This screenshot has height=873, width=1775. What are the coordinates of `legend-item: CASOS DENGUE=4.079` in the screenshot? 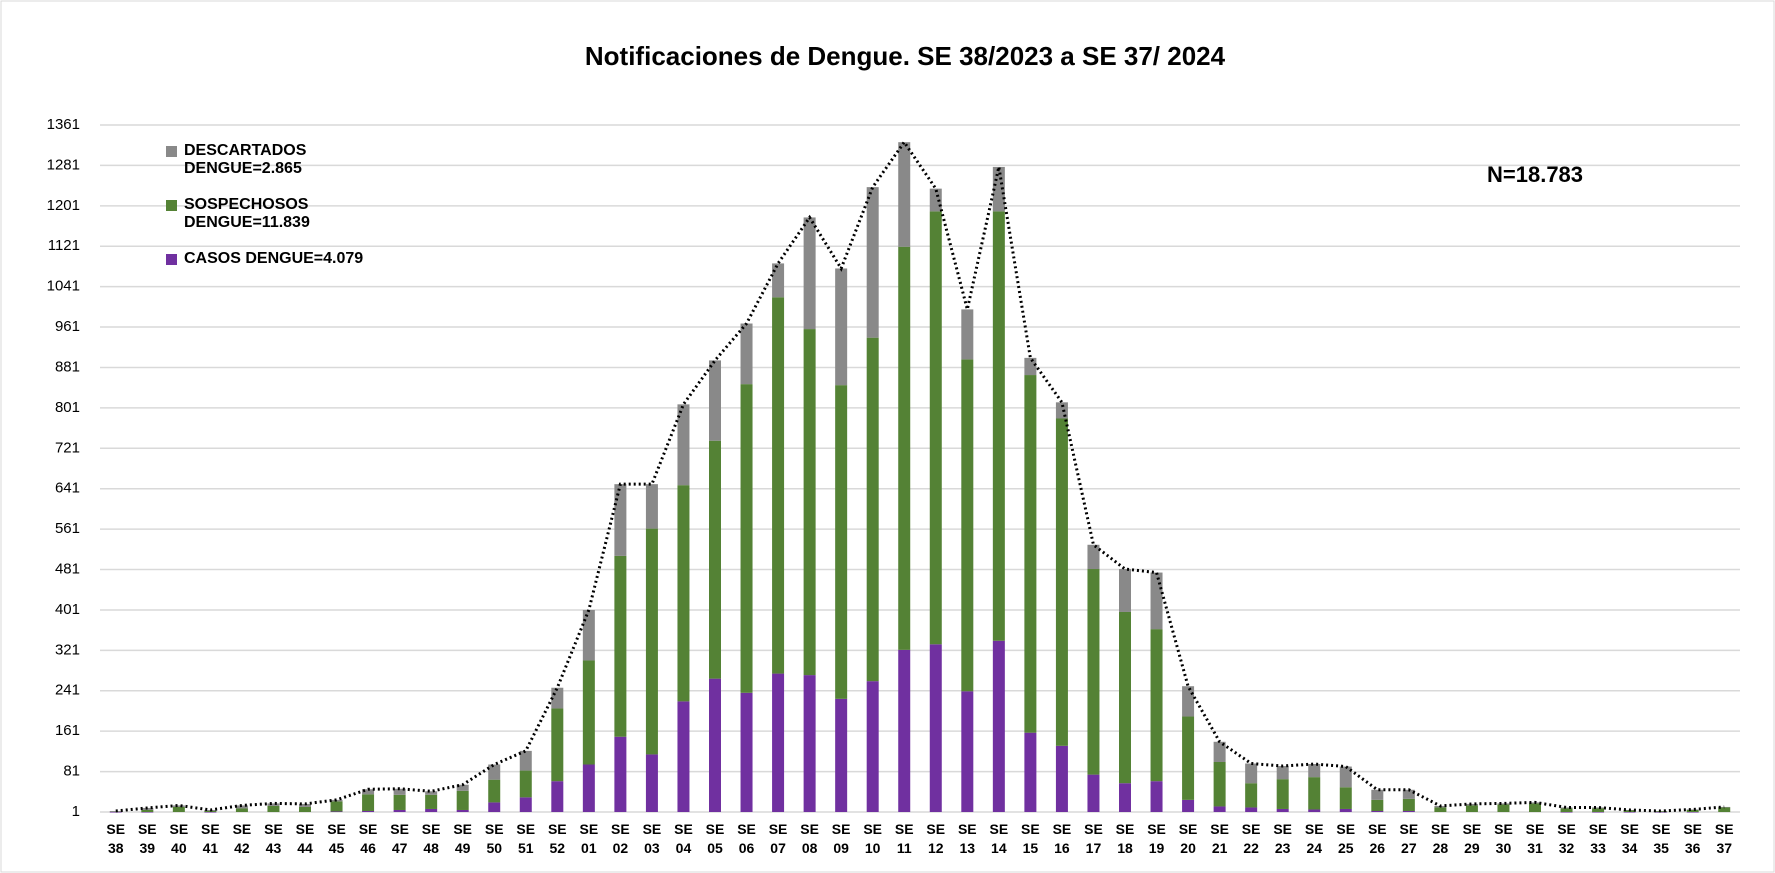 It's located at (271, 259).